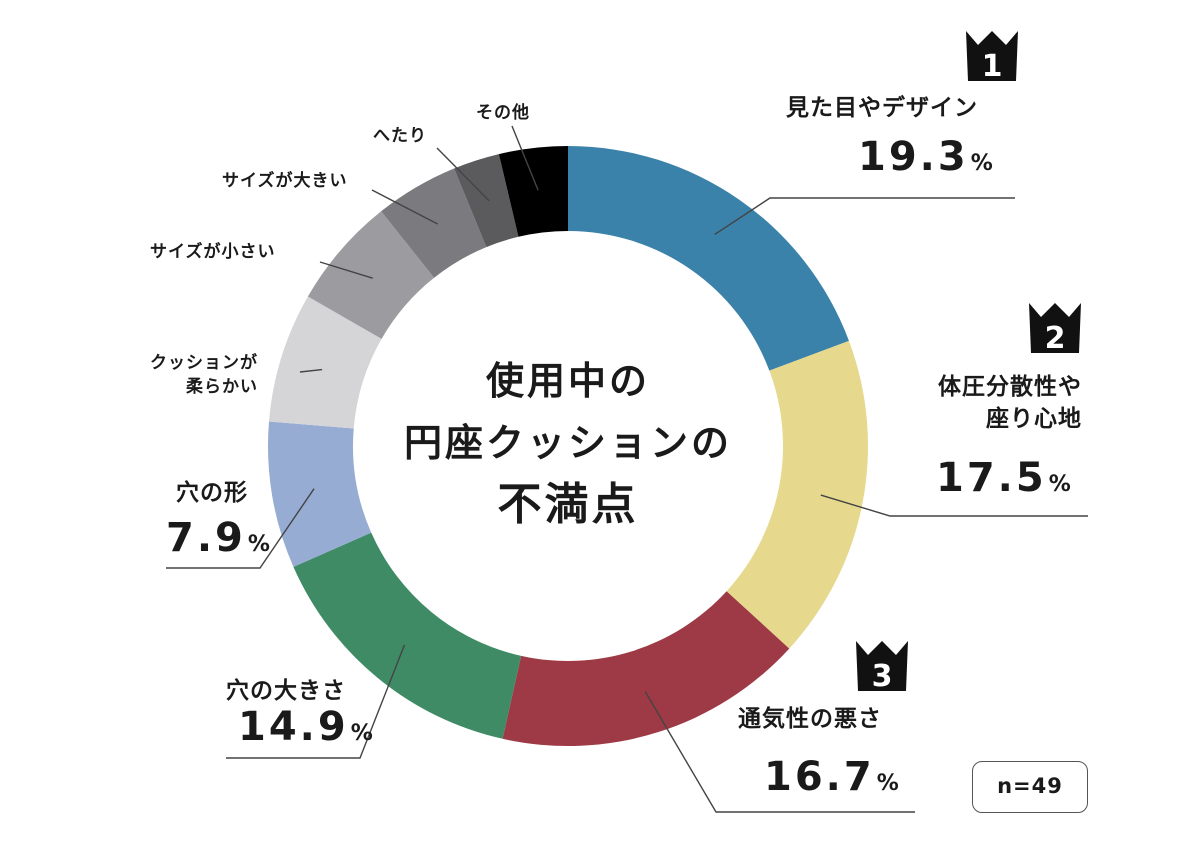 The width and height of the screenshot is (1200, 864). Describe the element at coordinates (361, 733) in the screenshot. I see `value-hole-size-unit: %` at that location.